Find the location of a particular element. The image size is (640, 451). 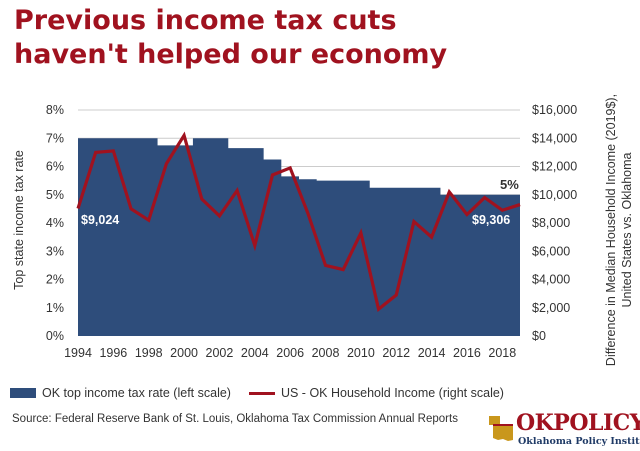

legend-area-label: OK top income tax rate (left scale) is located at coordinates (136, 393).